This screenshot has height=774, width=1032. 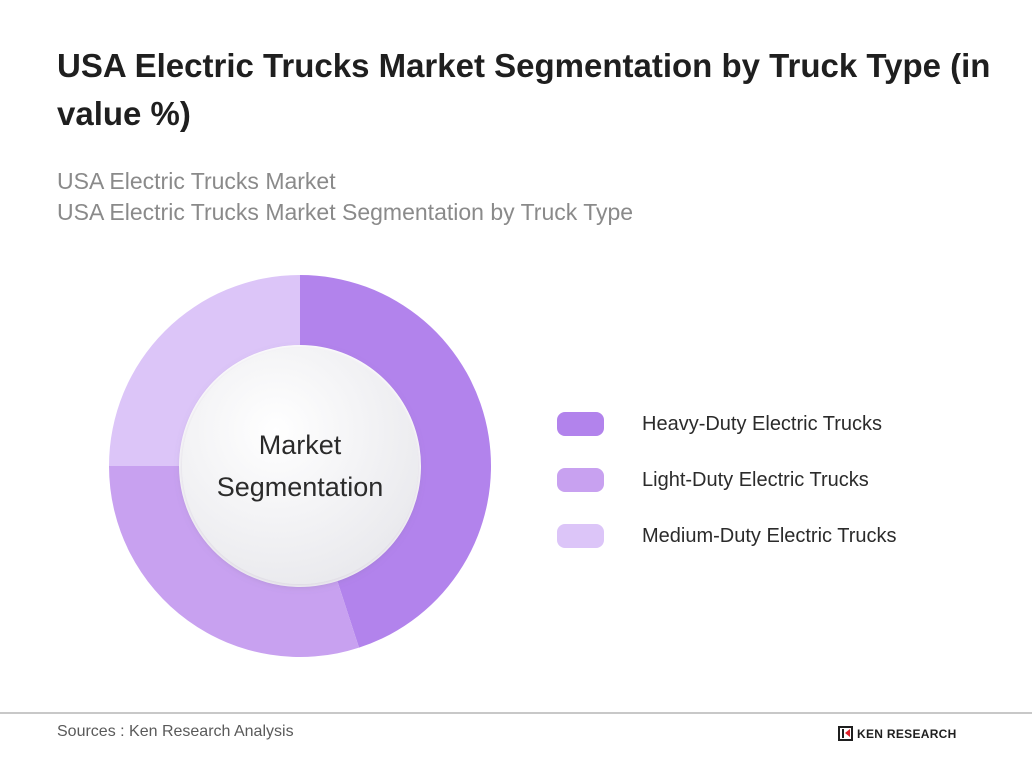 I want to click on donut-center-label: Market Segmentation, so click(x=300, y=466).